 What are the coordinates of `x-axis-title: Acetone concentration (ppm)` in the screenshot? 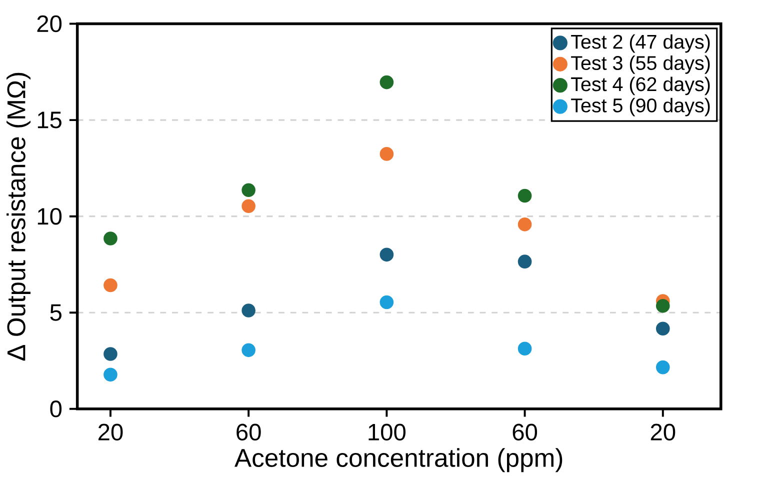 It's located at (398, 460).